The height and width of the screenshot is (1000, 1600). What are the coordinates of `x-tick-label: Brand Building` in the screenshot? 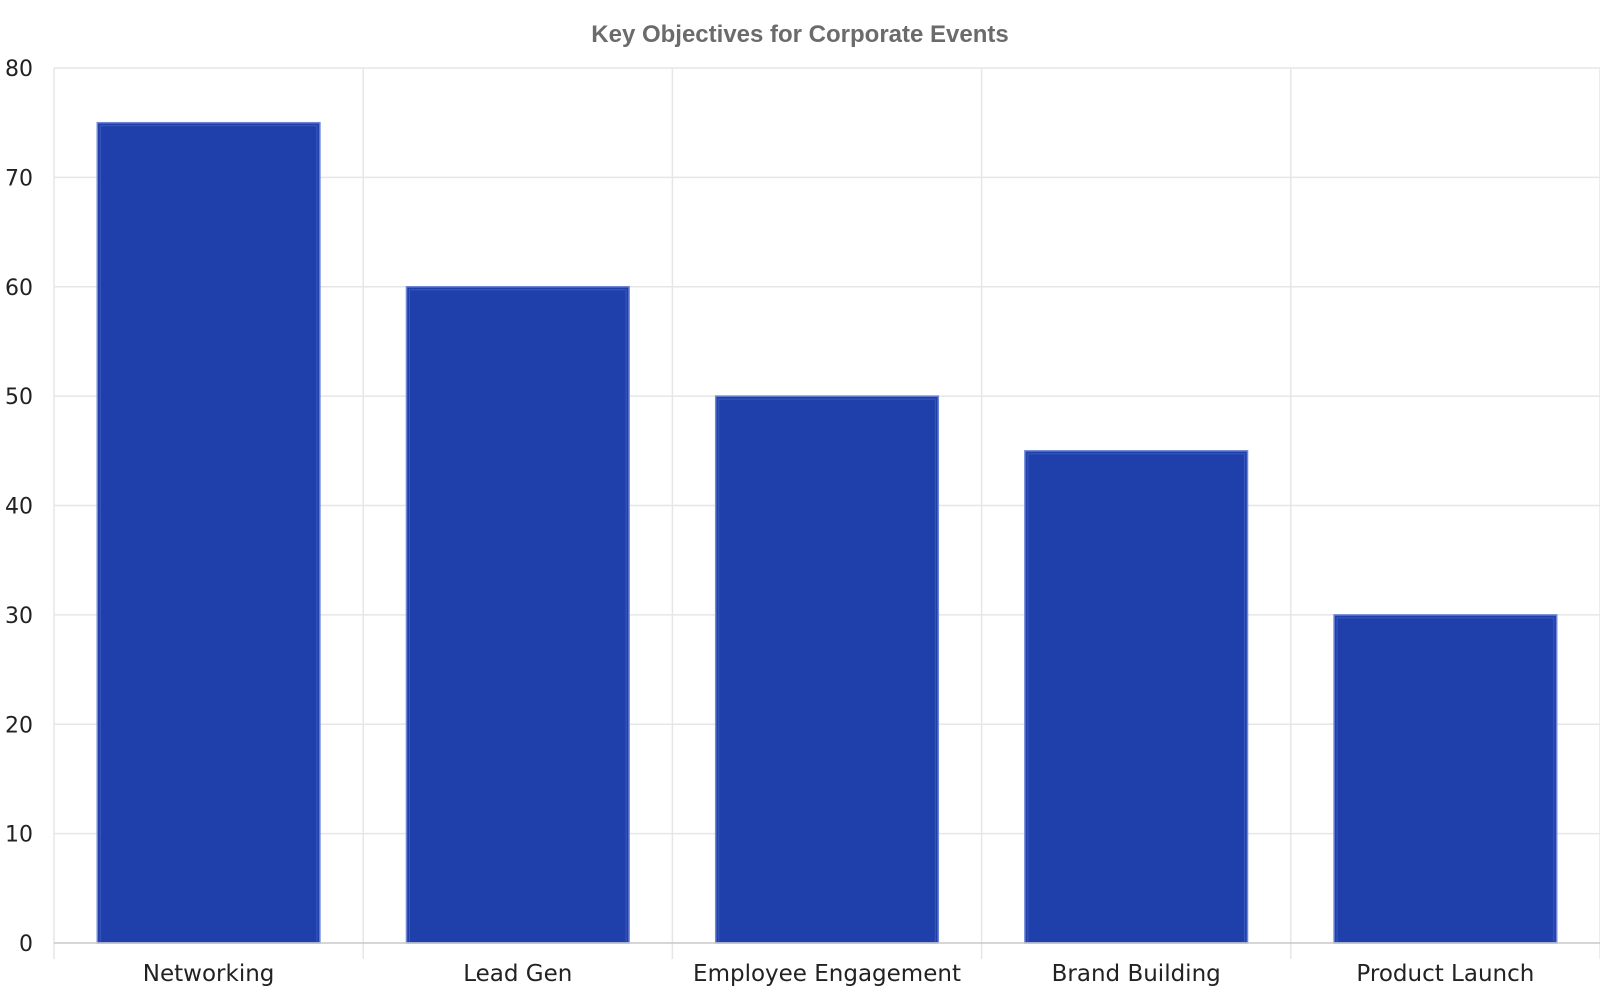 It's located at (1136, 974).